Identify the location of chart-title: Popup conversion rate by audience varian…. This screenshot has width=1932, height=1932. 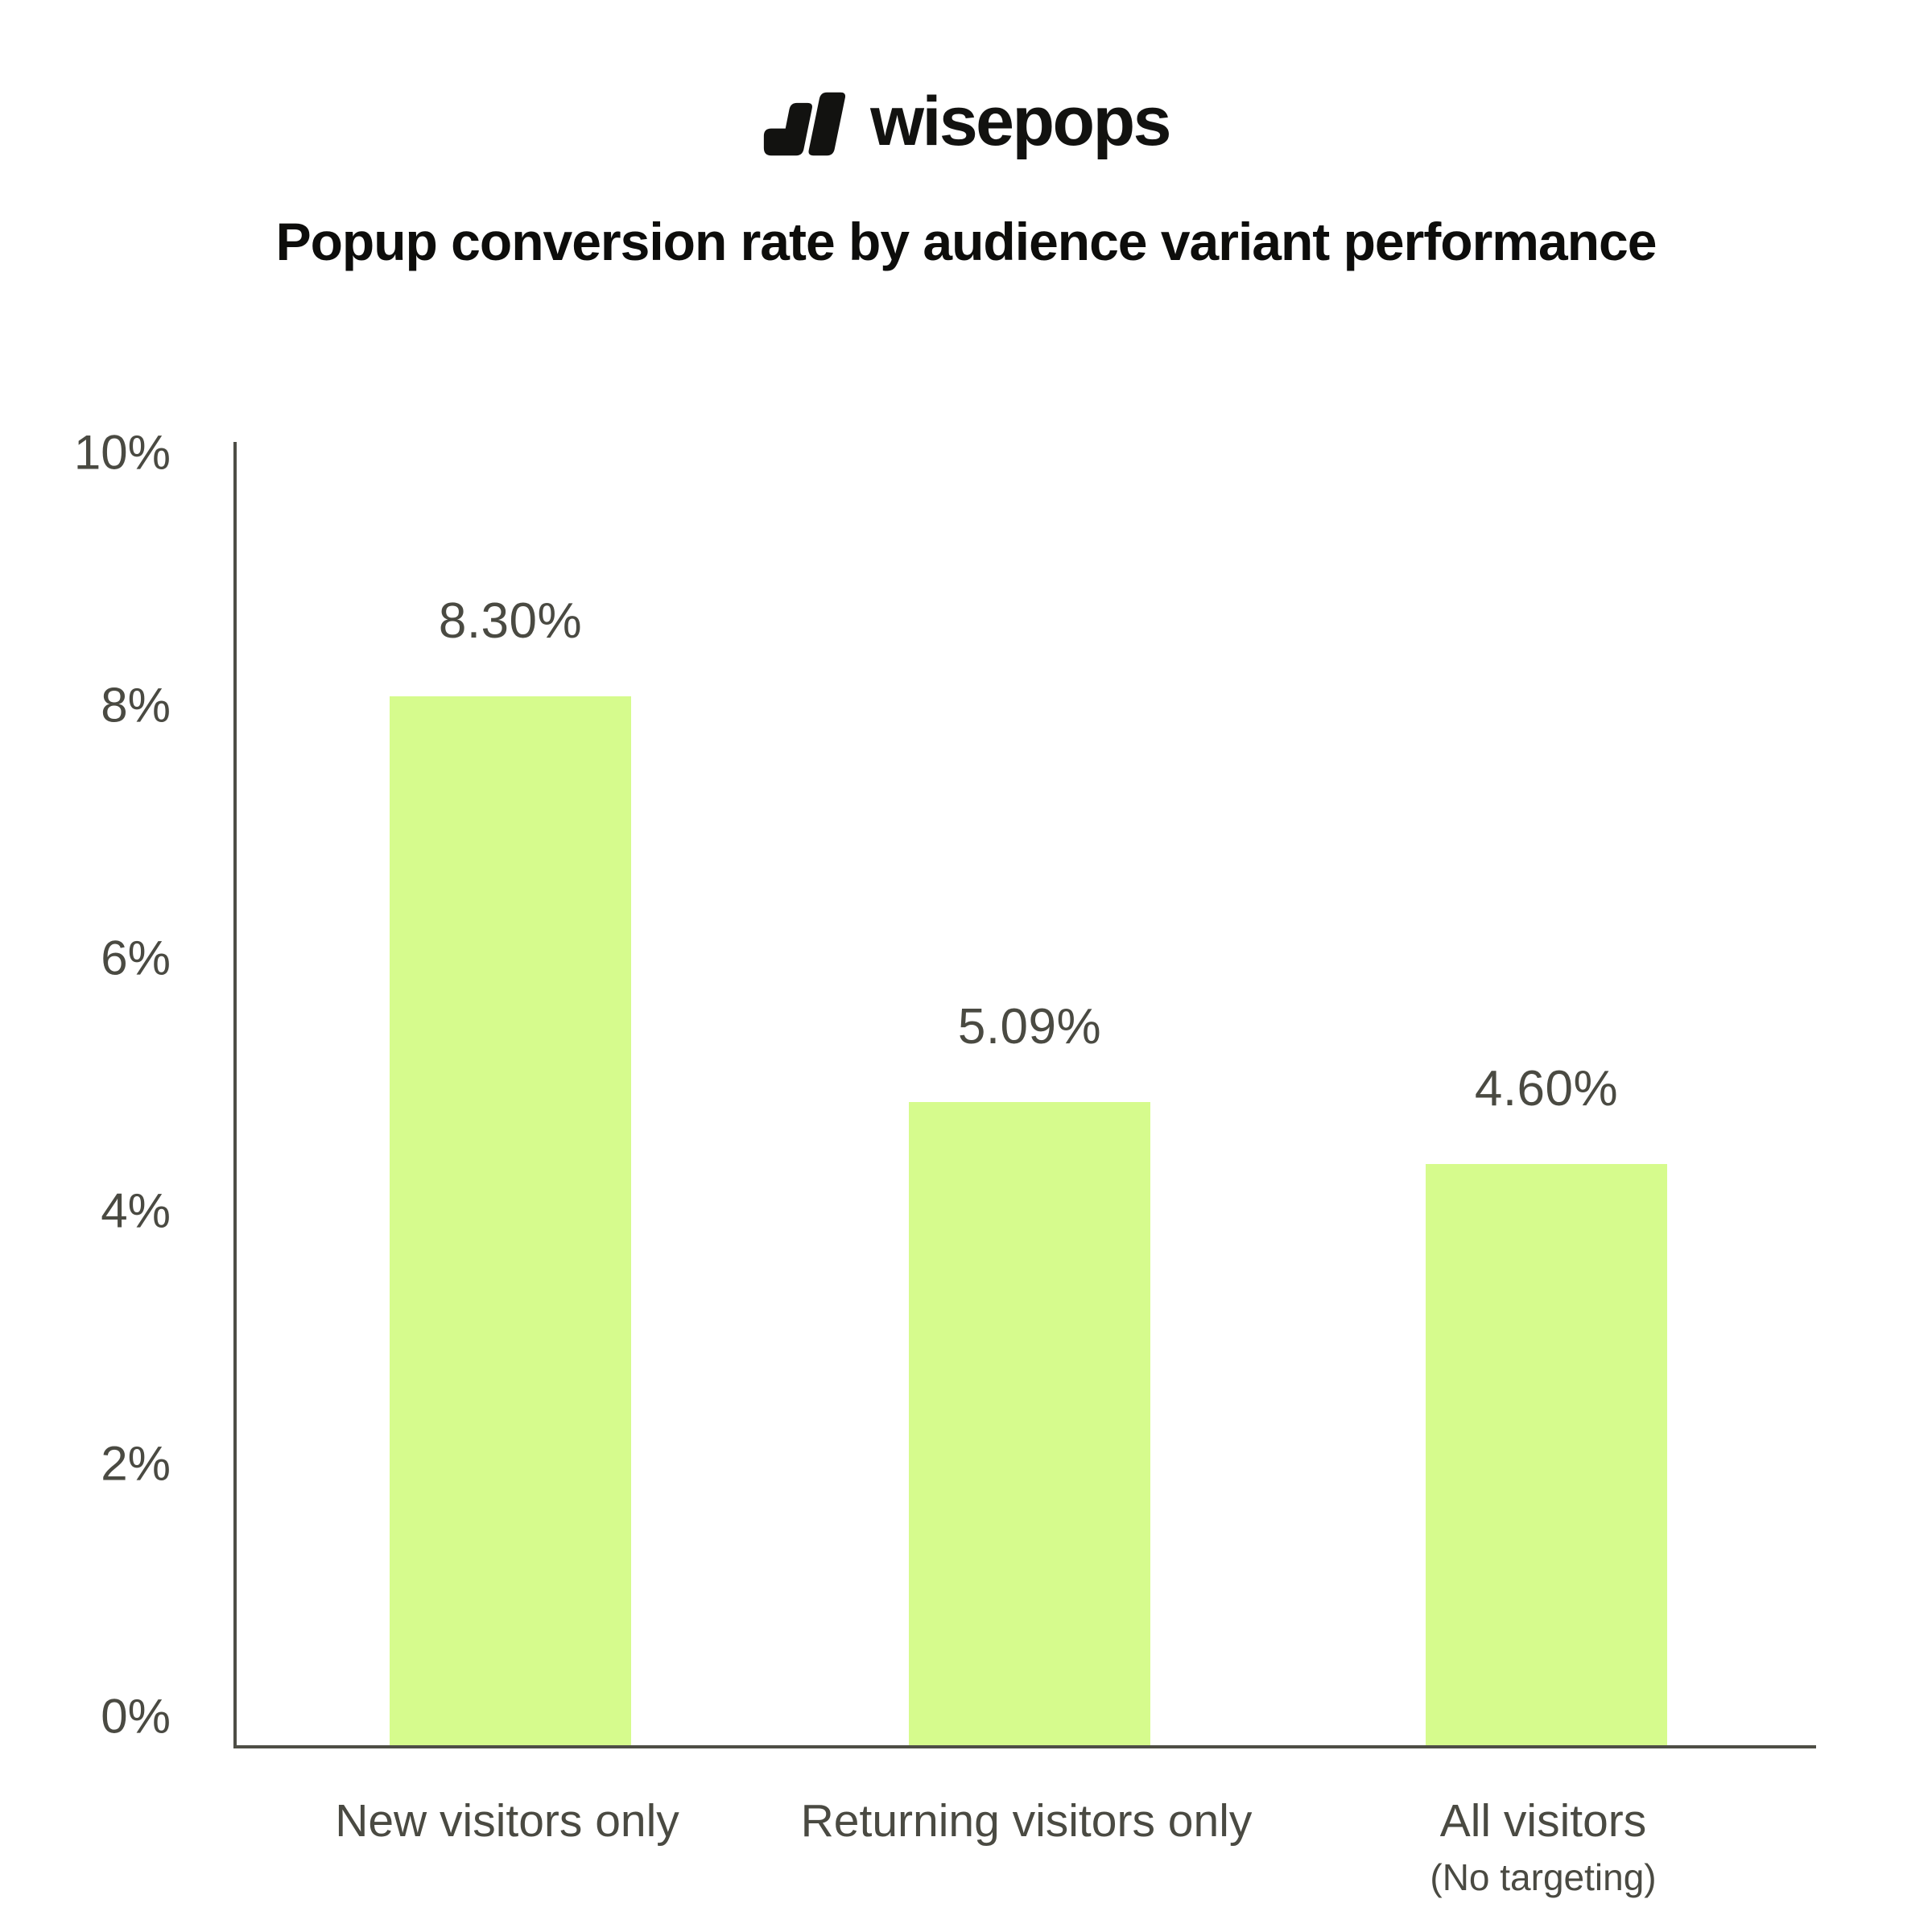
(966, 242).